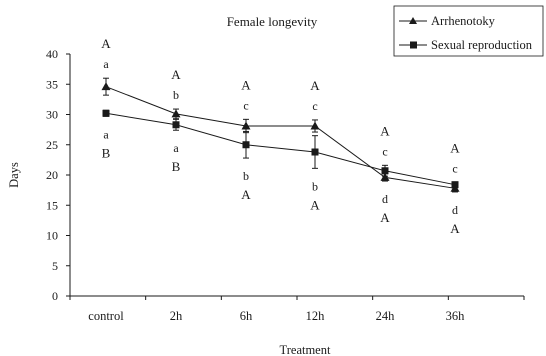 The width and height of the screenshot is (546, 356). Describe the element at coordinates (413, 20) in the screenshot. I see `legend-marker-arrhenotoky` at that location.